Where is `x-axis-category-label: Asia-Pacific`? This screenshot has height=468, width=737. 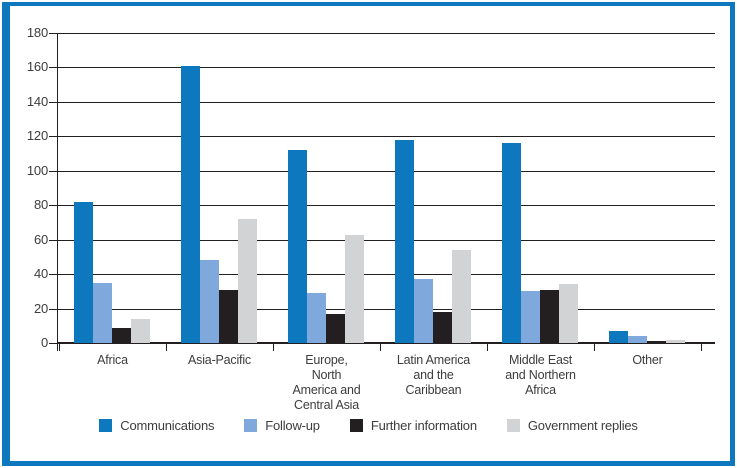
x-axis-category-label: Asia-Pacific is located at coordinates (219, 360).